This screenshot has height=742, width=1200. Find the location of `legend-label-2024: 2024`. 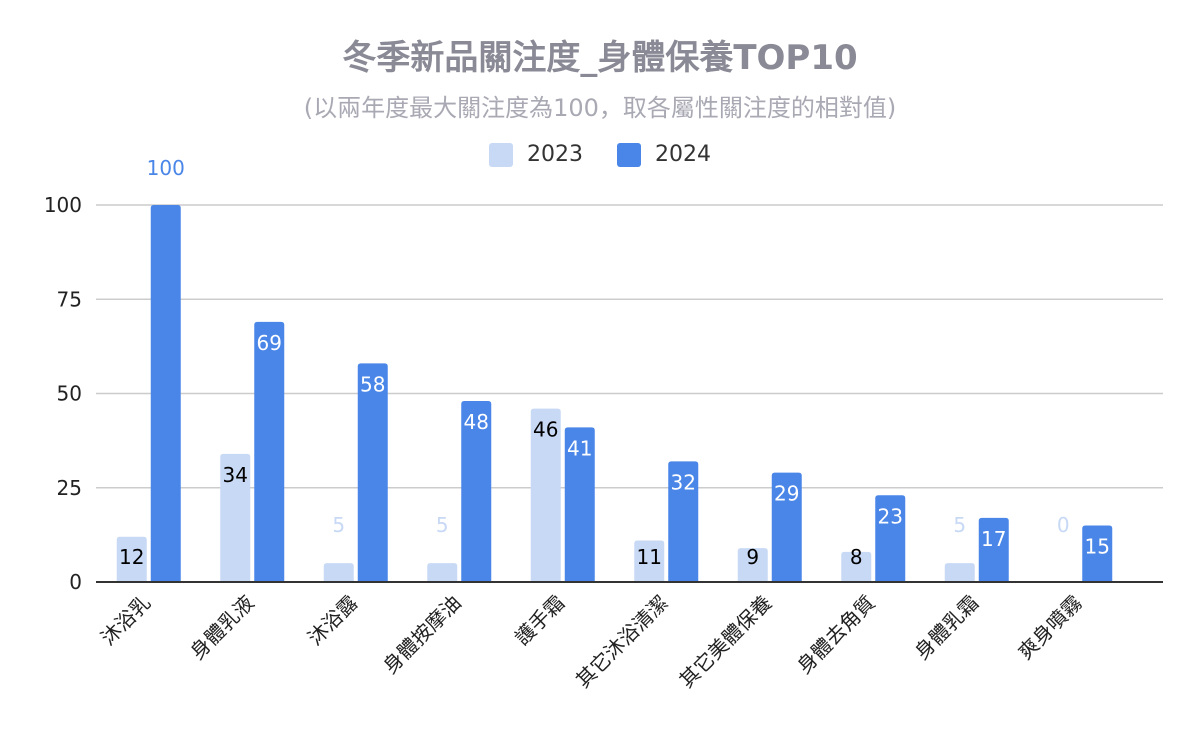

legend-label-2024: 2024 is located at coordinates (683, 154).